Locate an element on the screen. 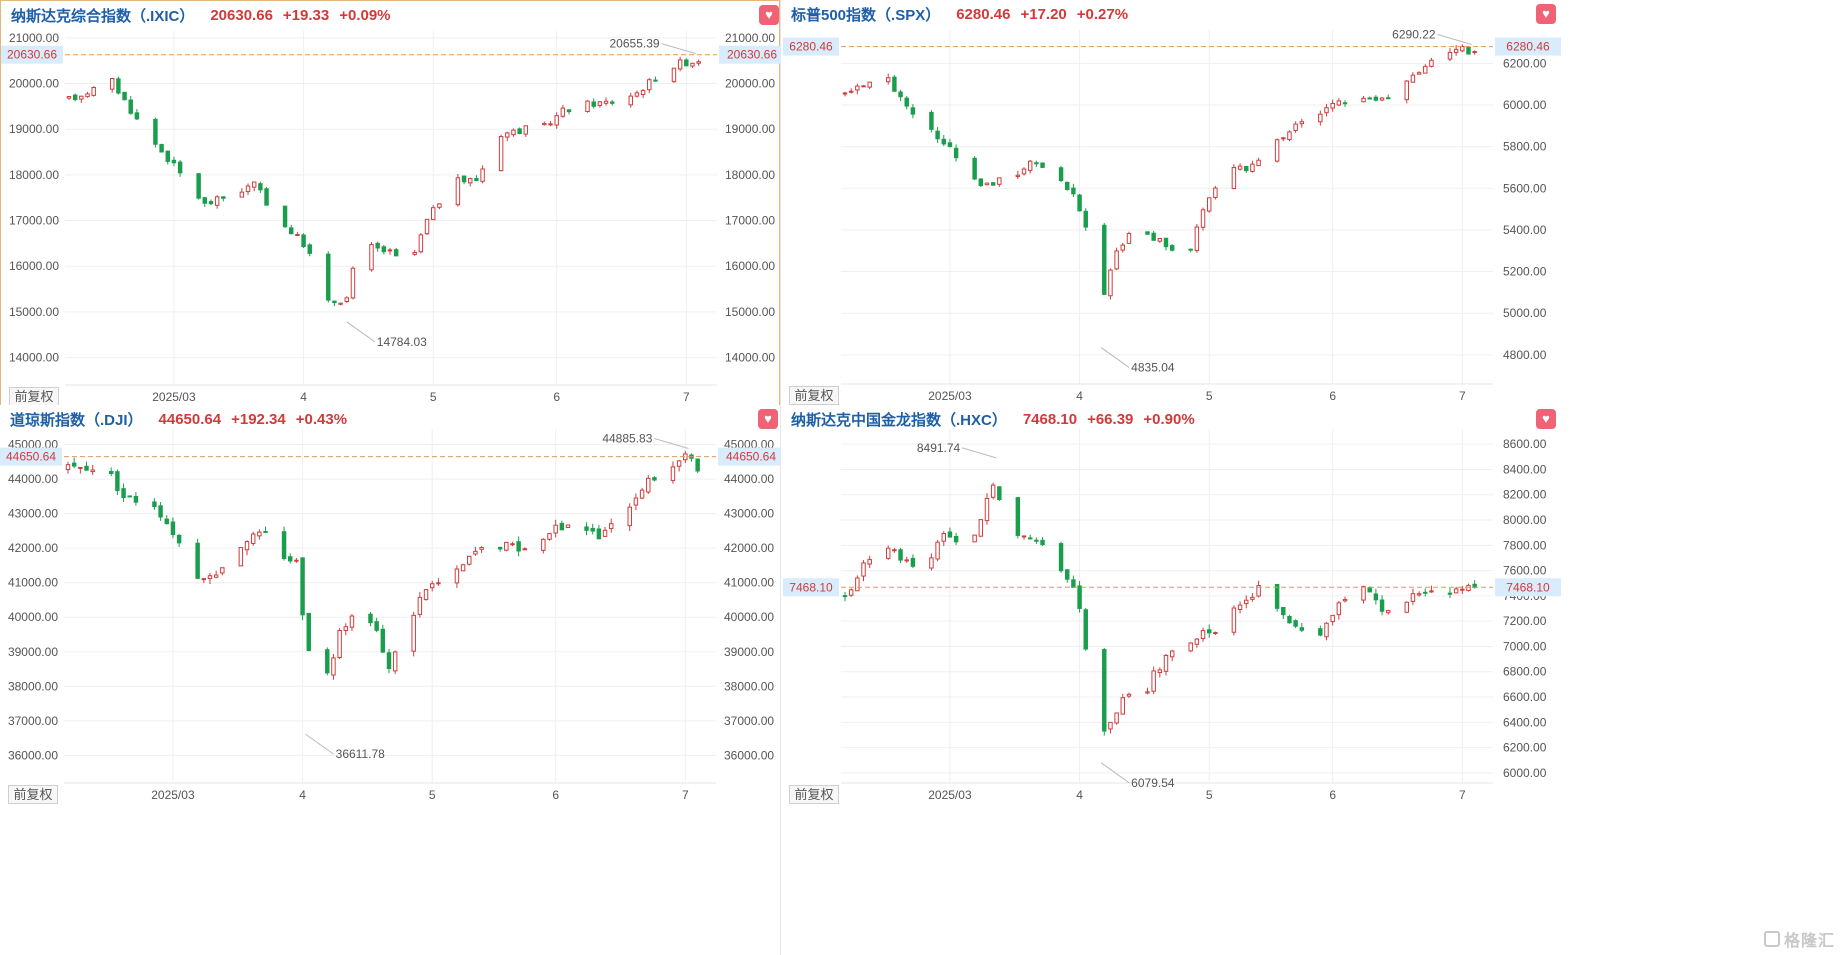  y-tick-label-left: 39000.00 is located at coordinates (33, 652).